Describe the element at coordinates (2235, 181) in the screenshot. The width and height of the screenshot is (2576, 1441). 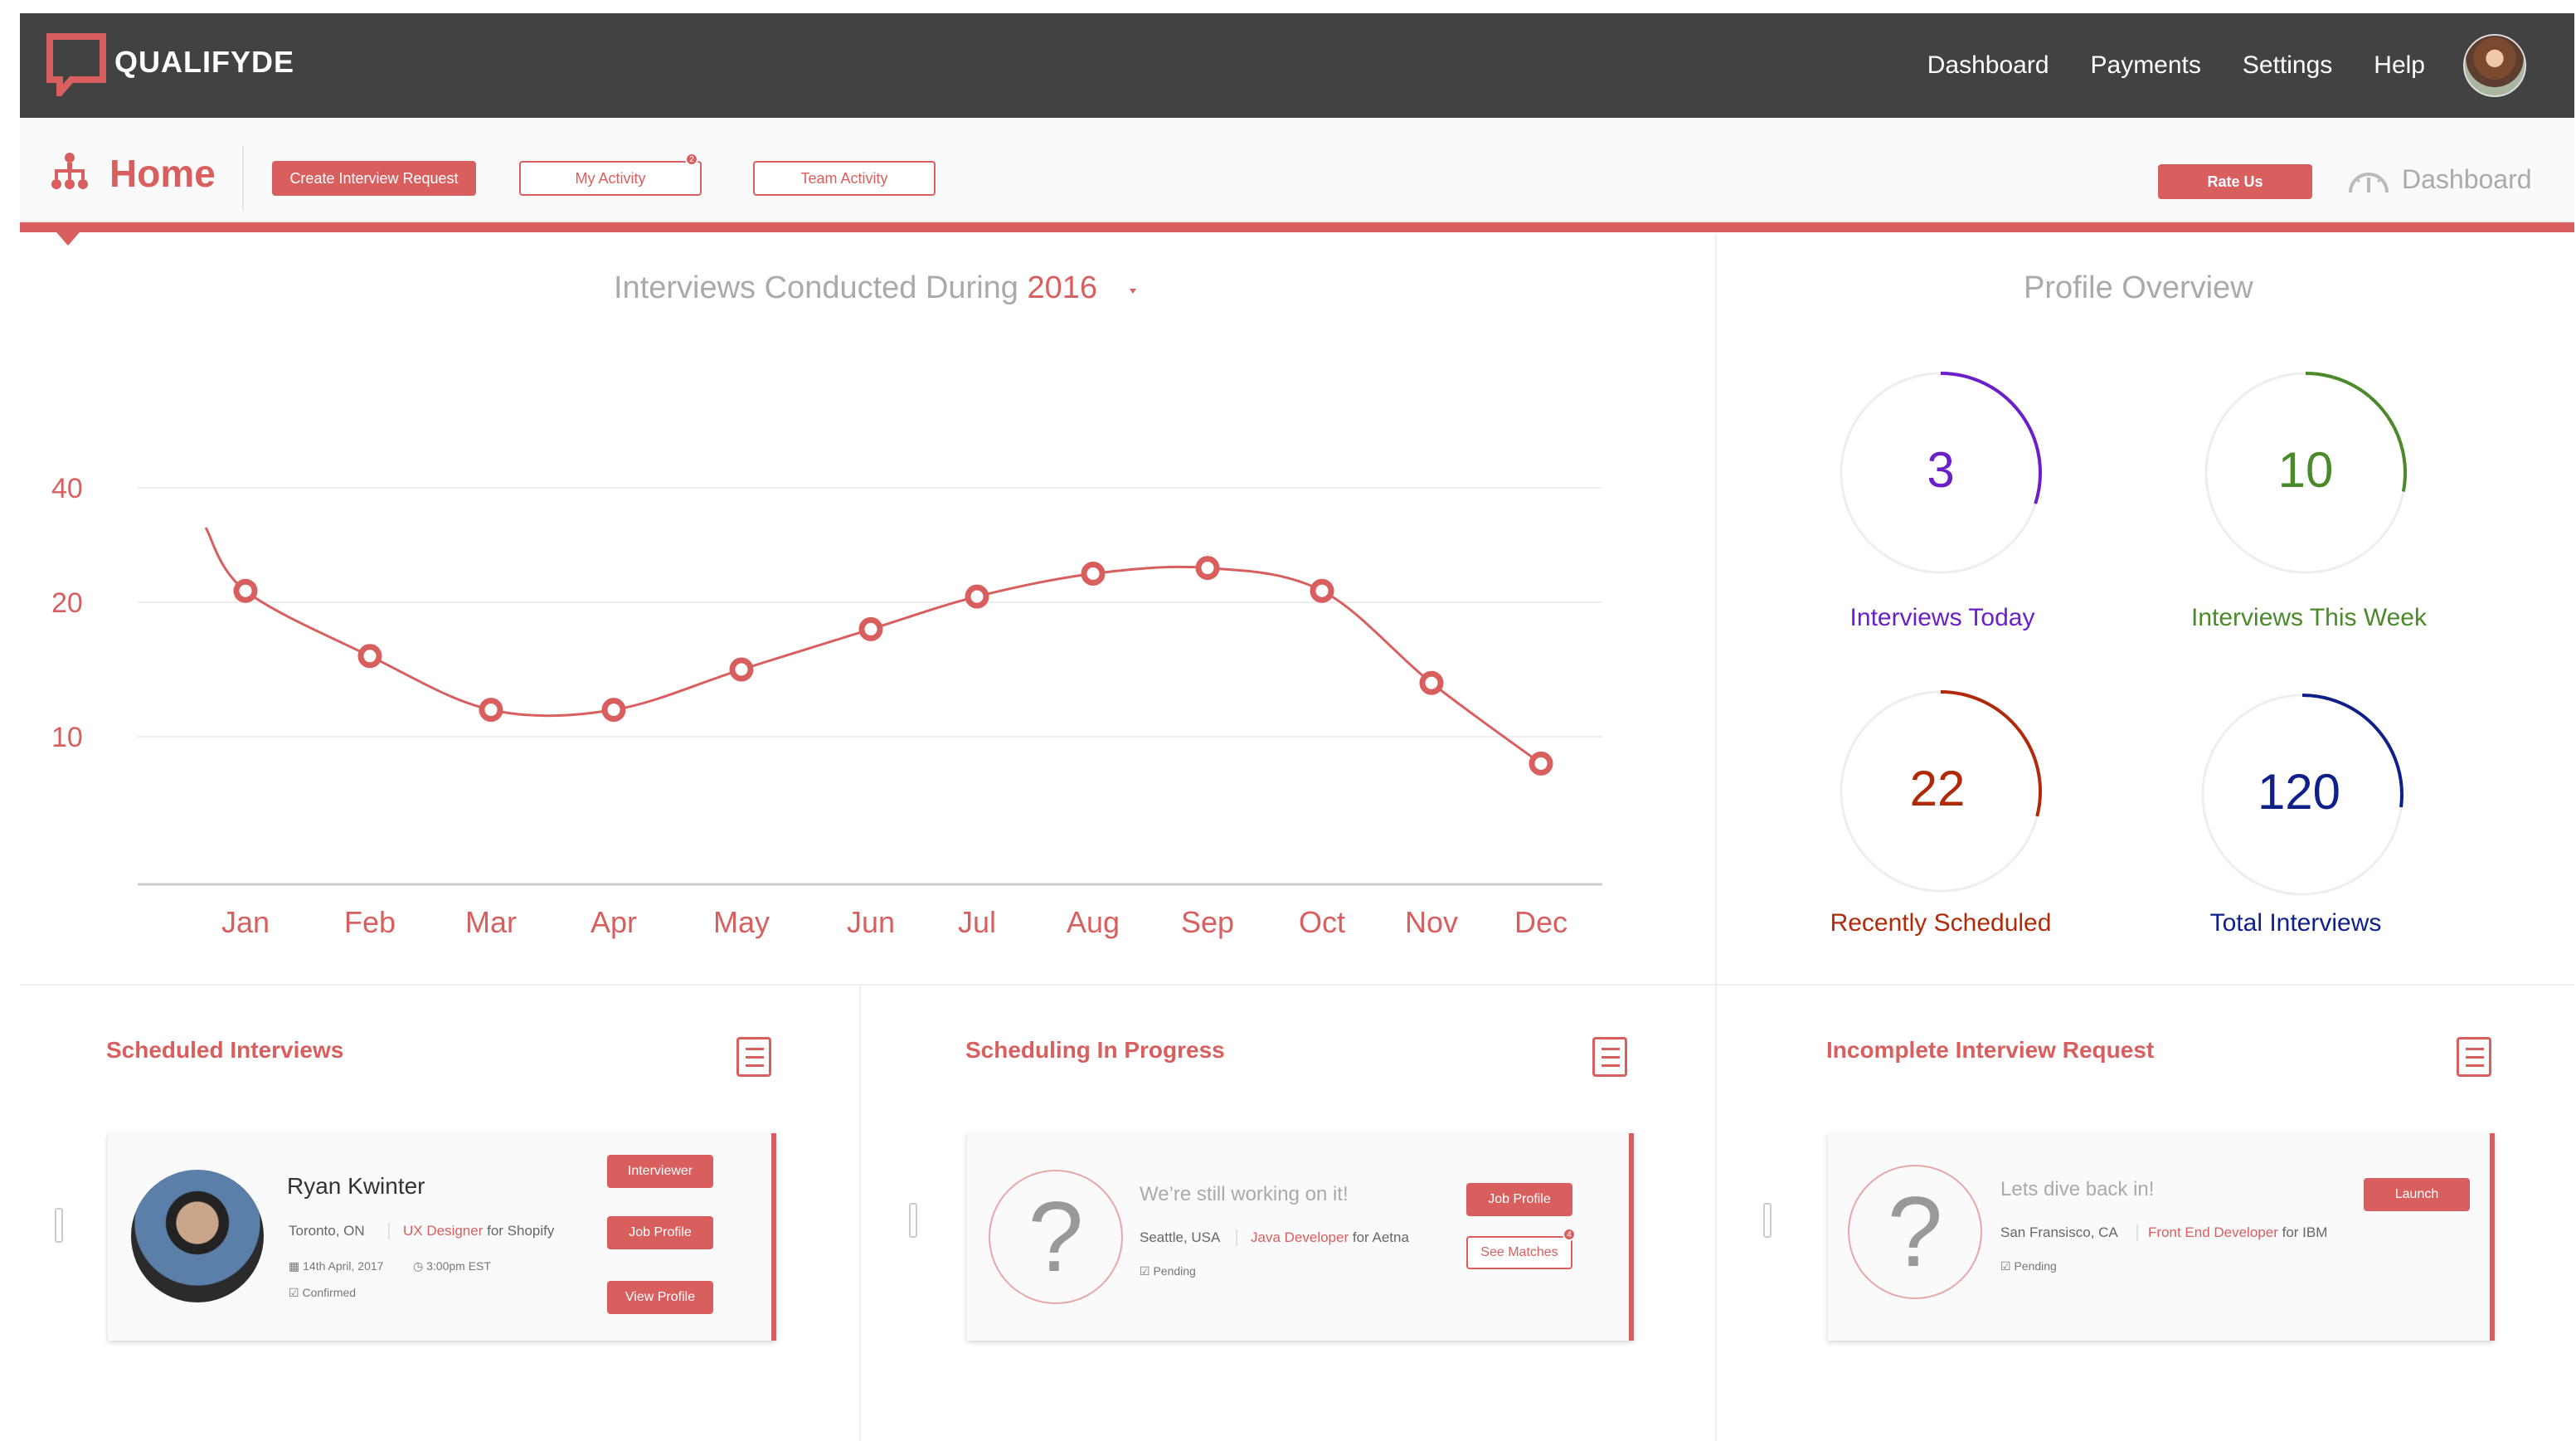
I see `rate-us-button: Rate Us` at that location.